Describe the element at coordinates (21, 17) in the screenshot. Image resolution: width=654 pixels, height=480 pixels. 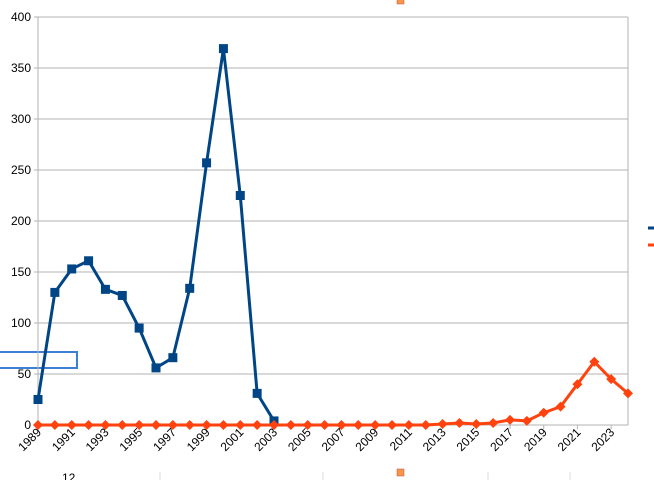
I see `y-tick-label: 400` at that location.